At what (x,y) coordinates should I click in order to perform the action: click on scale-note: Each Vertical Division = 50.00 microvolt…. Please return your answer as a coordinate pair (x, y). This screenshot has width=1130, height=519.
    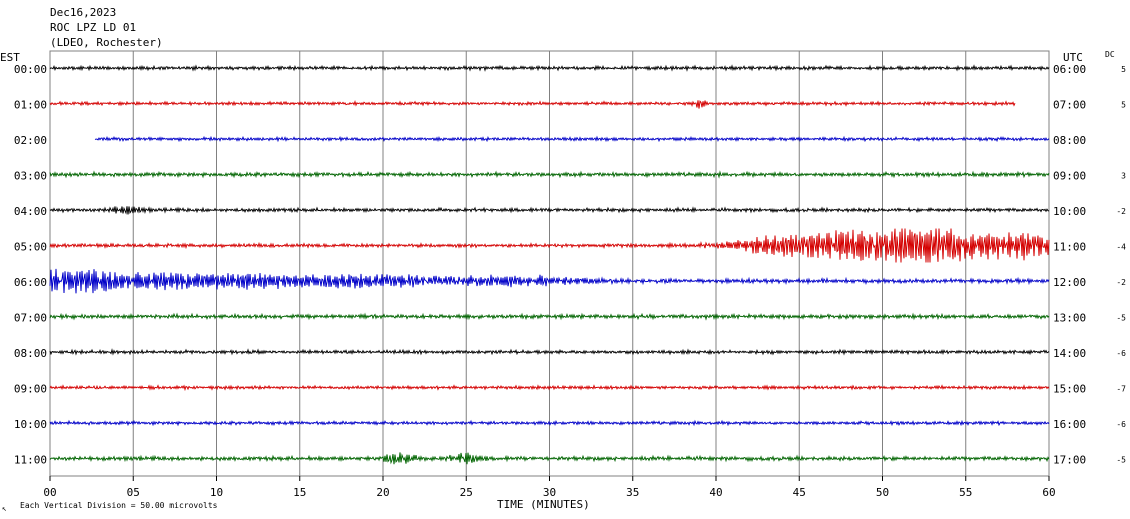
    Looking at the image, I should click on (119, 505).